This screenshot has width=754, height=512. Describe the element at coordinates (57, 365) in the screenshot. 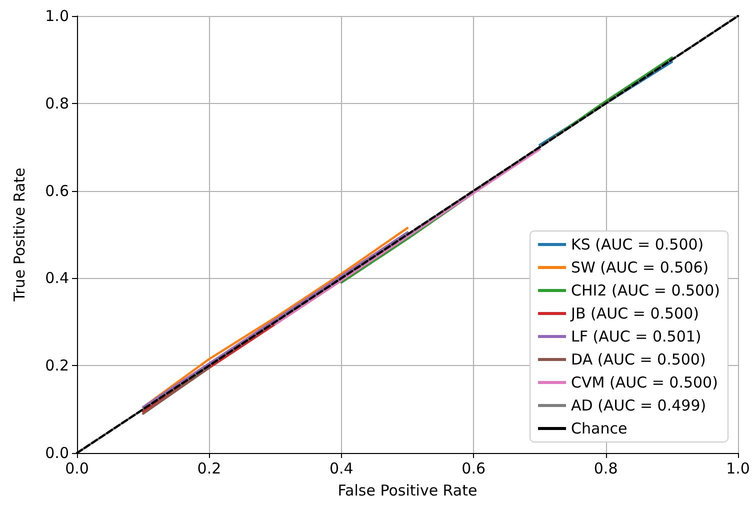

I see `y-tick-label: 0.2` at that location.